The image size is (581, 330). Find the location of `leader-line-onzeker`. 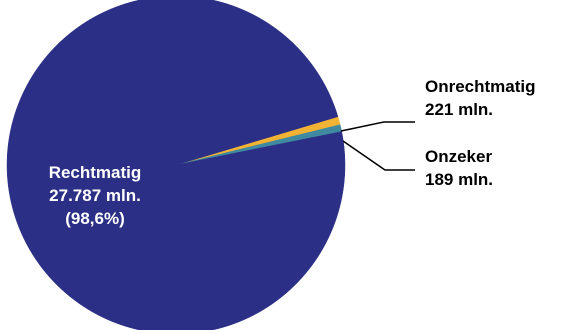

leader-line-onzeker is located at coordinates (378, 155).